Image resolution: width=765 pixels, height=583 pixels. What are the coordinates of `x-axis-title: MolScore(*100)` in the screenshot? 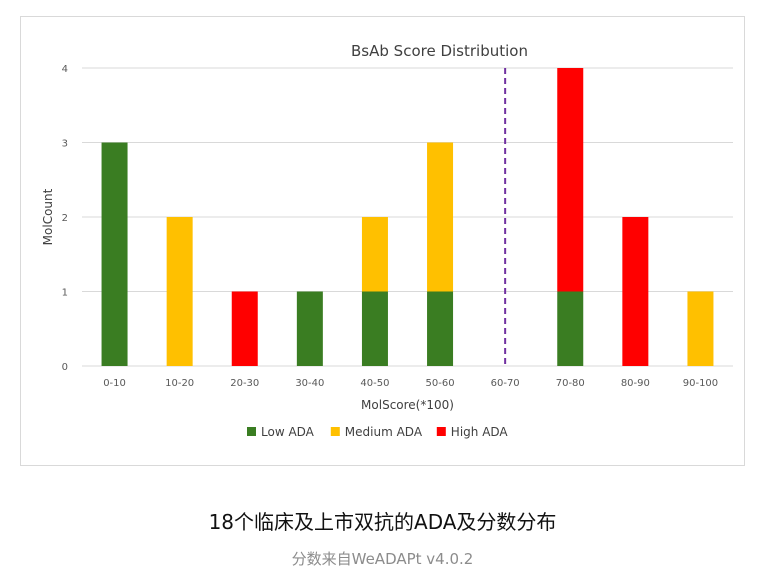 It's located at (407, 405).